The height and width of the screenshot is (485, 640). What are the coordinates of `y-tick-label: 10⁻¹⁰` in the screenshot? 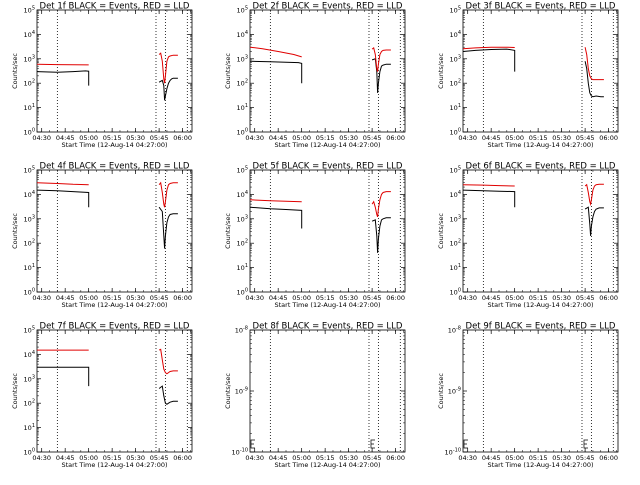 It's located at (240, 452).